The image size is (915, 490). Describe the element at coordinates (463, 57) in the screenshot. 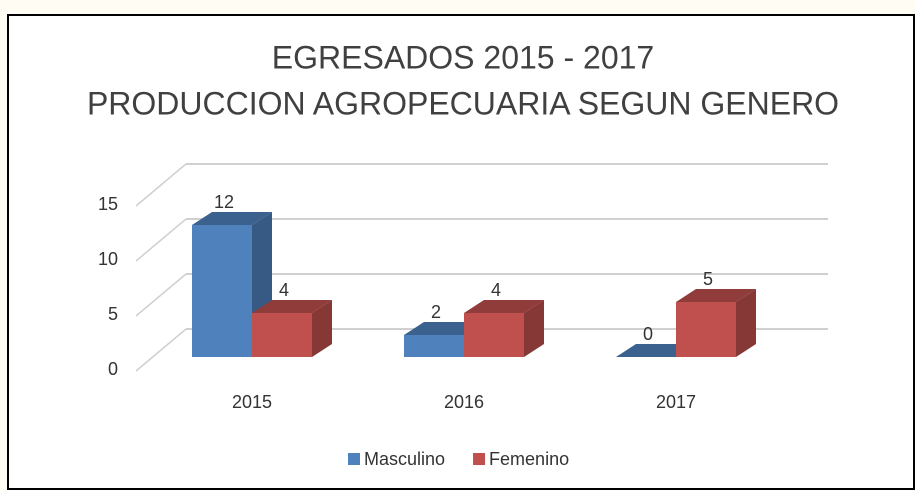

I see `chart-title: EGRESADOS 2015 - 2017` at that location.